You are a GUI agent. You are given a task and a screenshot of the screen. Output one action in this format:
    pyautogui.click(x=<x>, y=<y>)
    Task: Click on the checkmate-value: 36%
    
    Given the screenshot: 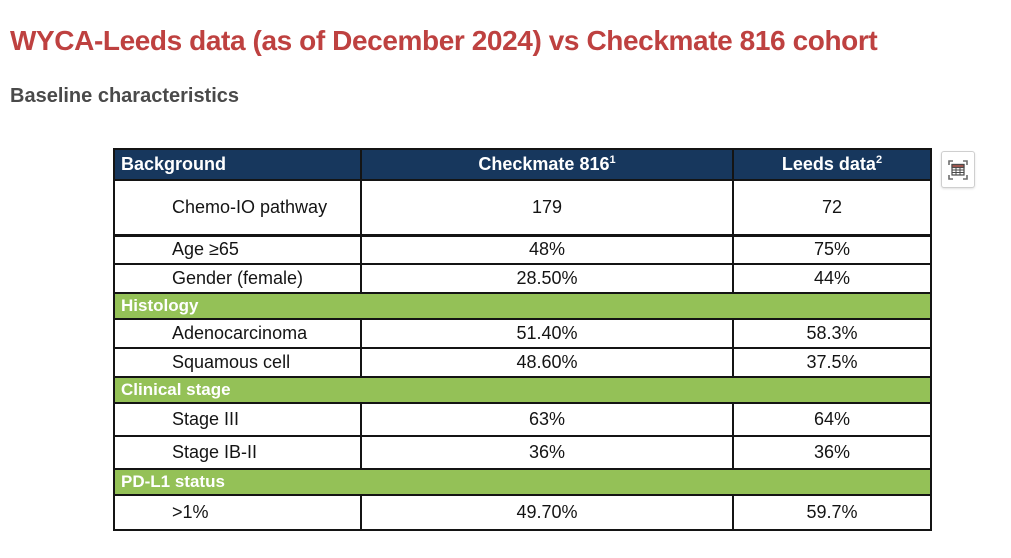 What is the action you would take?
    pyautogui.click(x=547, y=452)
    